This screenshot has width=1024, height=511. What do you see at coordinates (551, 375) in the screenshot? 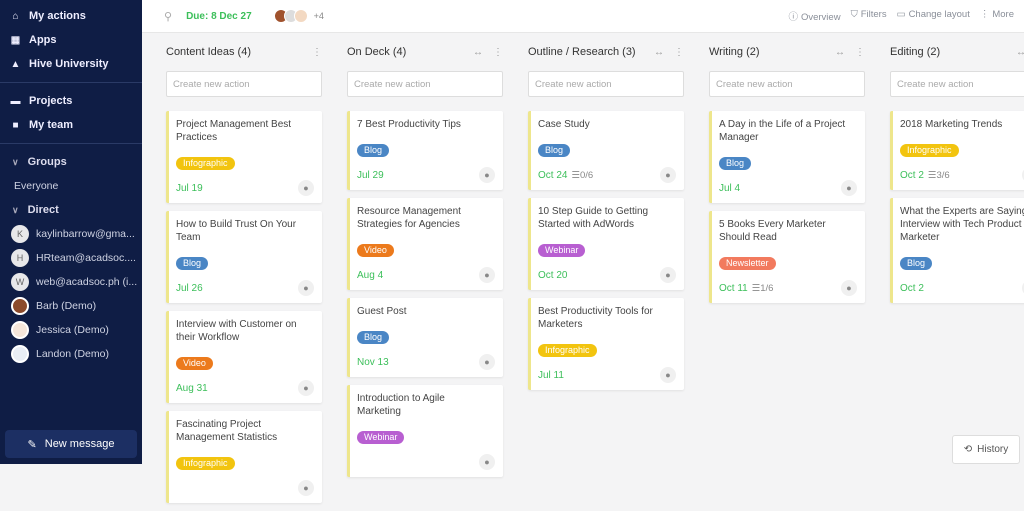
I see `card-due-date: Jul 11` at bounding box center [551, 375].